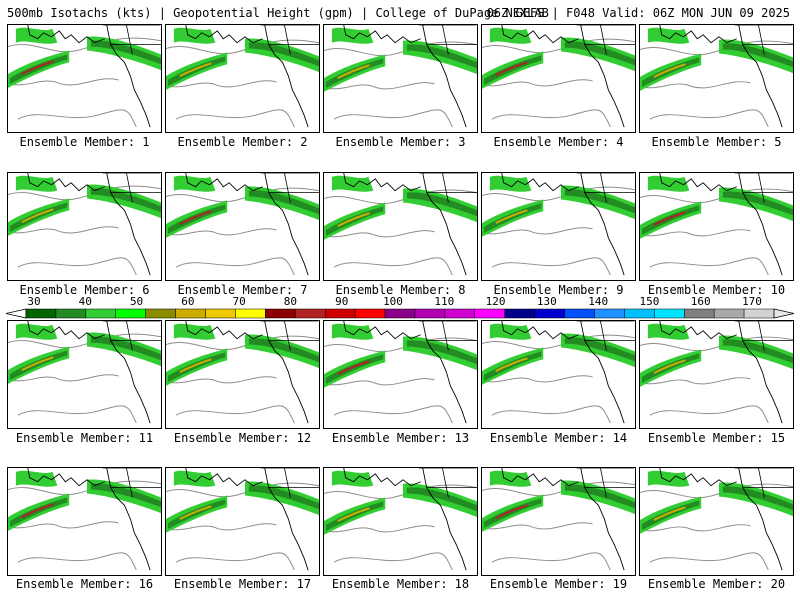 The height and width of the screenshot is (600, 800). Describe the element at coordinates (34, 301) in the screenshot. I see `colorbar-tick-label: 30` at that location.